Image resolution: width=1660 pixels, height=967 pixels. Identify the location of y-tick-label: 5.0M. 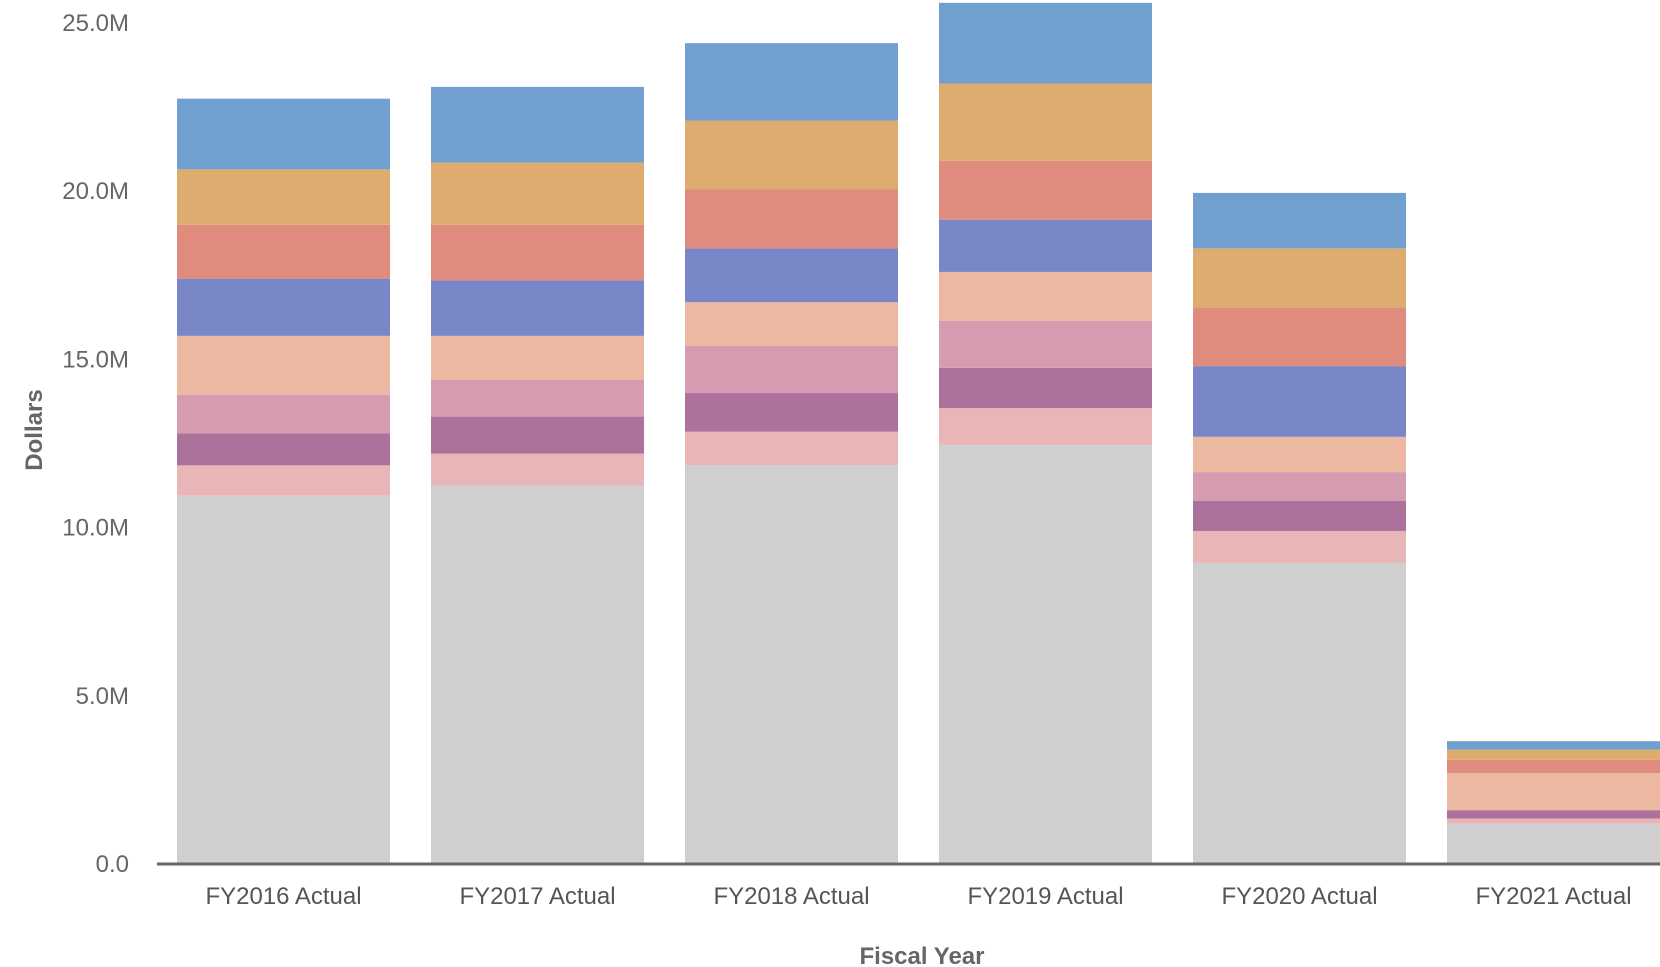
(102, 696).